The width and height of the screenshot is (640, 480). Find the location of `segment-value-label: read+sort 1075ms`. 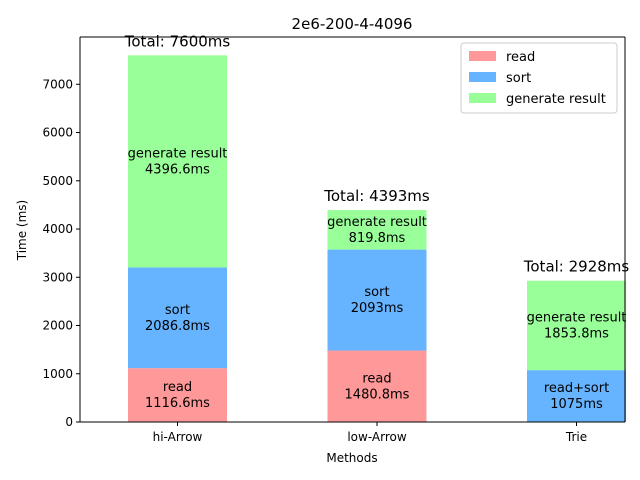

segment-value-label: read+sort 1075ms is located at coordinates (576, 396).